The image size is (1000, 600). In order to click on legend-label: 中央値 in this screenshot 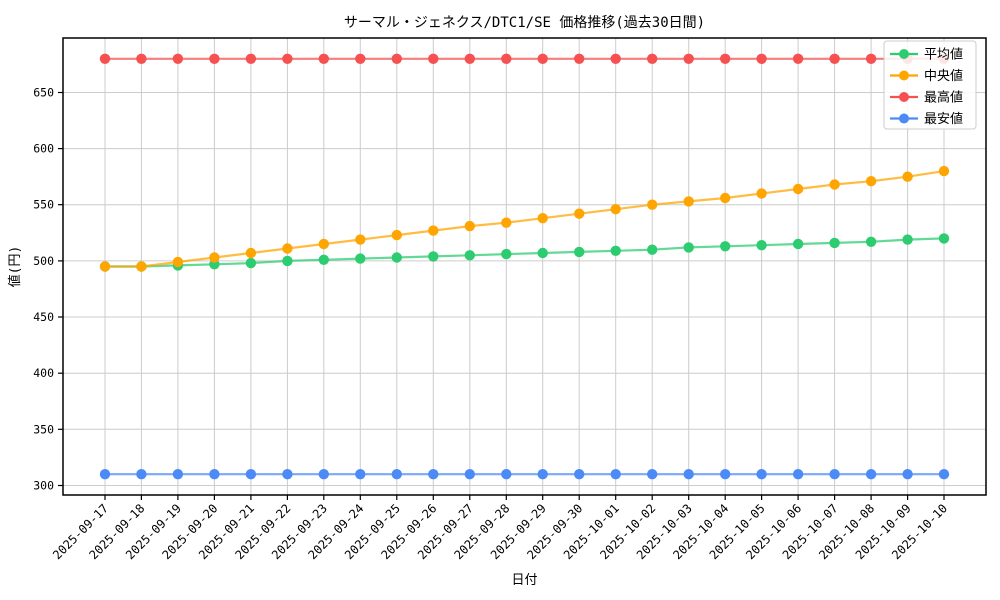, I will do `click(943, 76)`.